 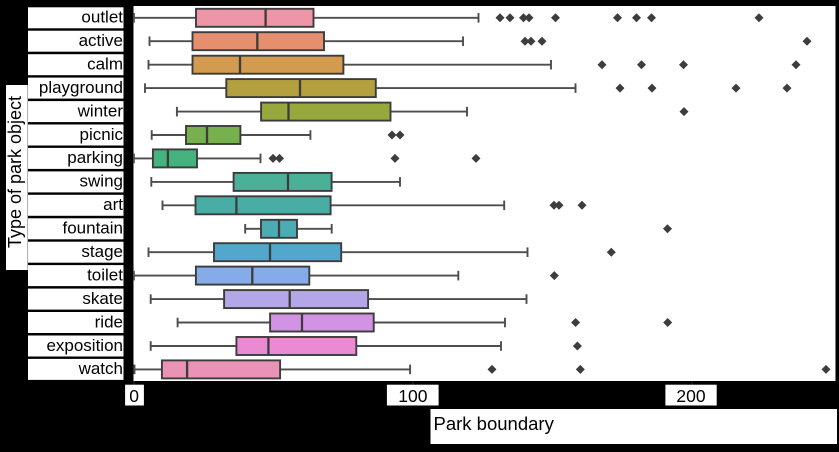 I want to click on svg-text: art, so click(x=113, y=204).